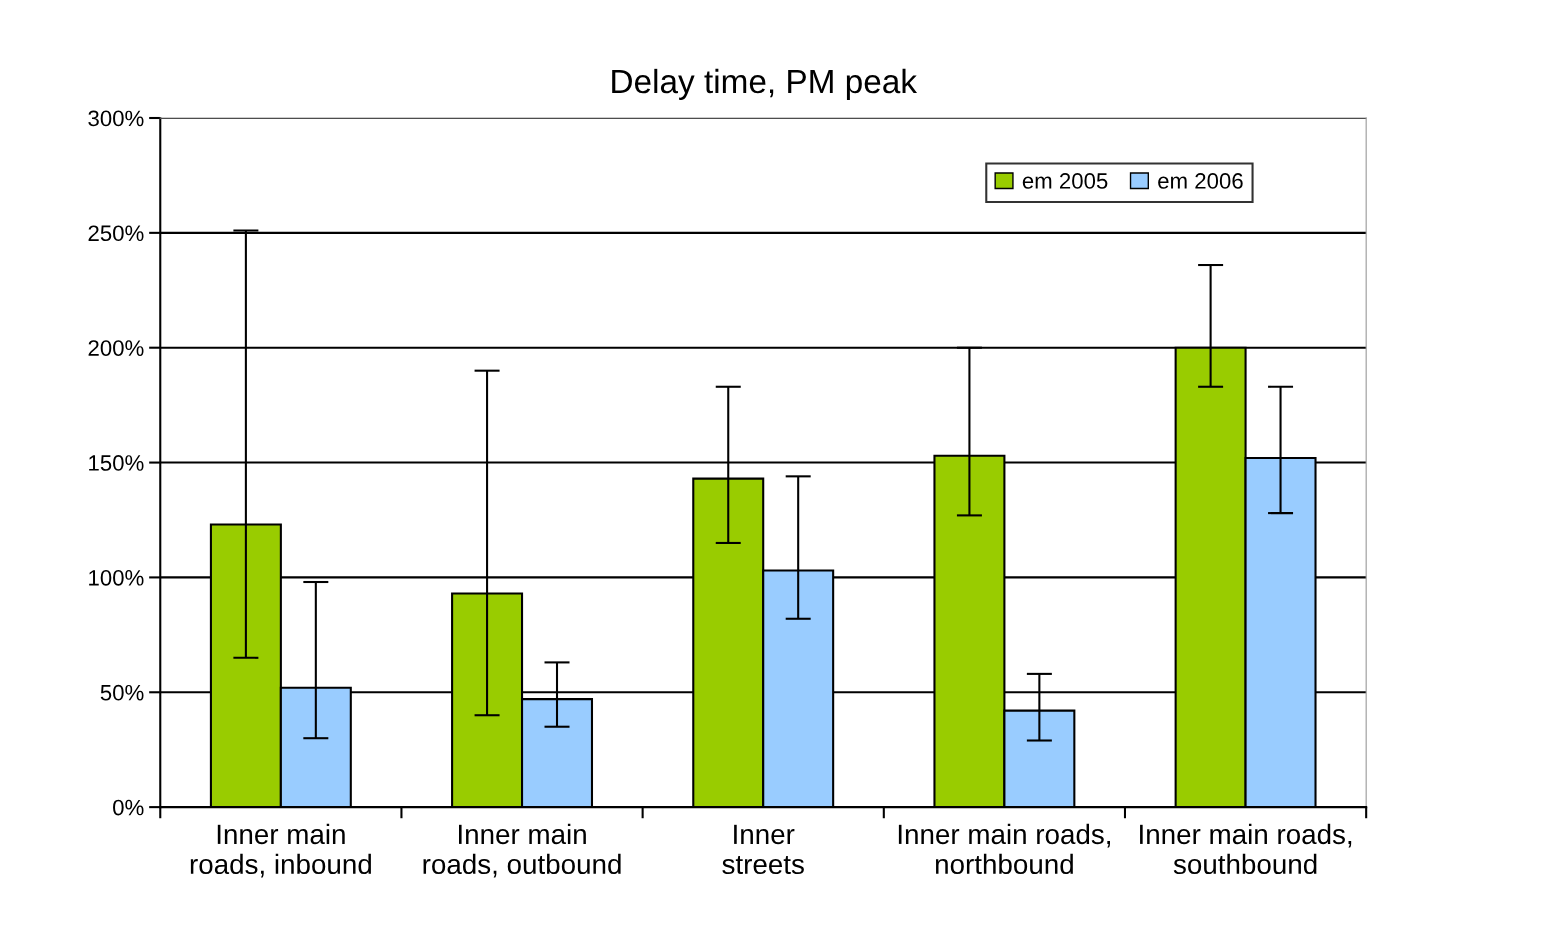 Image resolution: width=1556 pixels, height=944 pixels. Describe the element at coordinates (116, 577) in the screenshot. I see `y-tick-label: 100%` at that location.